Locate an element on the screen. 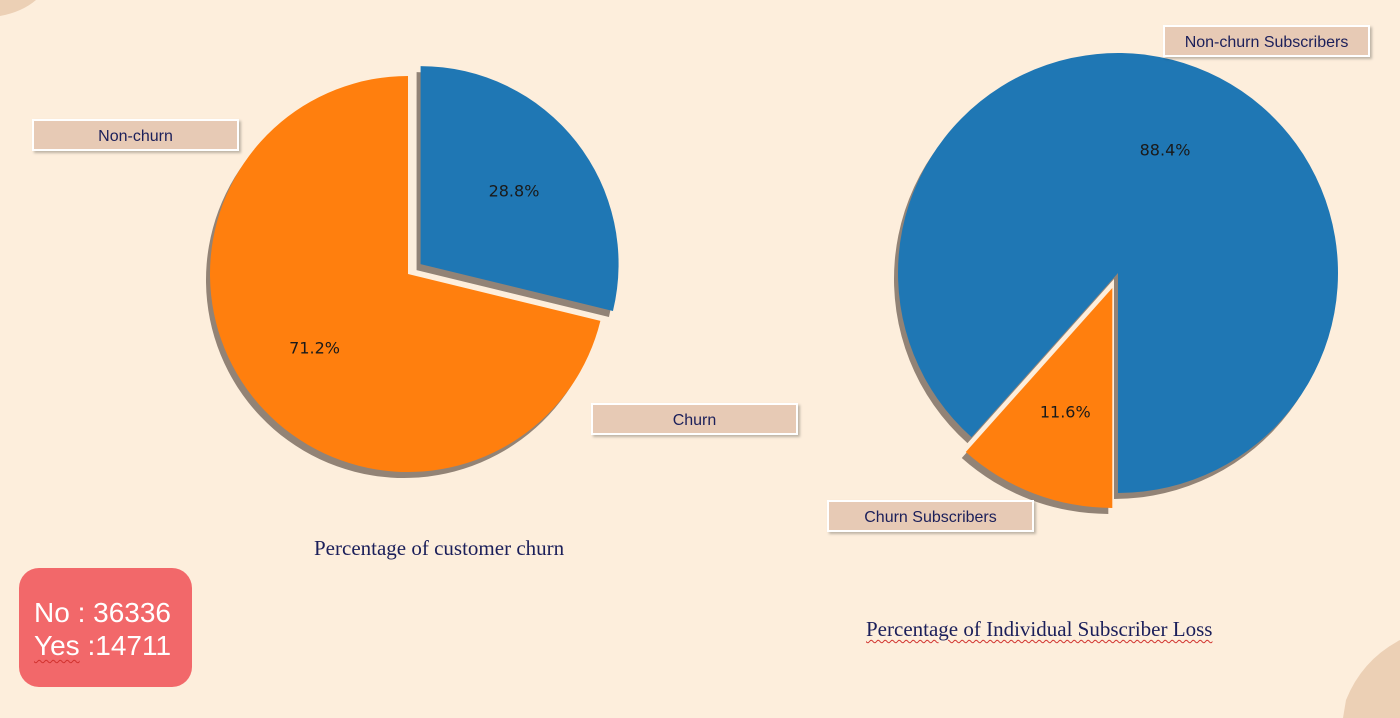 Image resolution: width=1400 pixels, height=718 pixels. callout-label: Non-churn is located at coordinates (135, 136).